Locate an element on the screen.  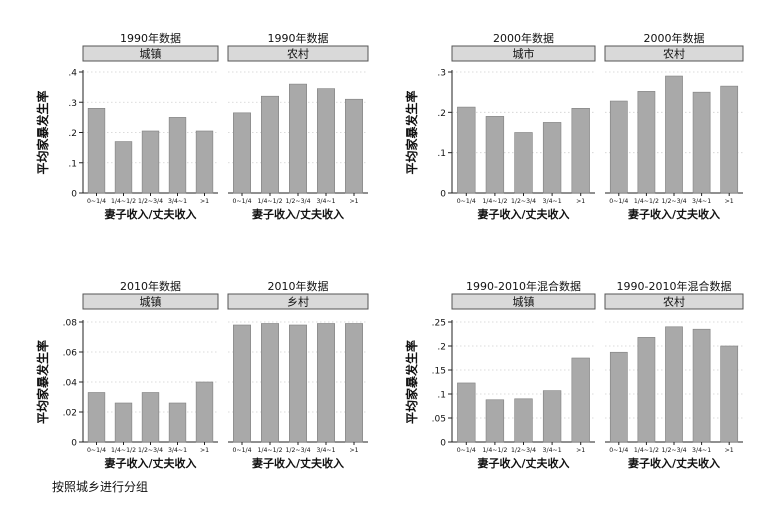
y-tick-label: .02 is located at coordinates (70, 414).